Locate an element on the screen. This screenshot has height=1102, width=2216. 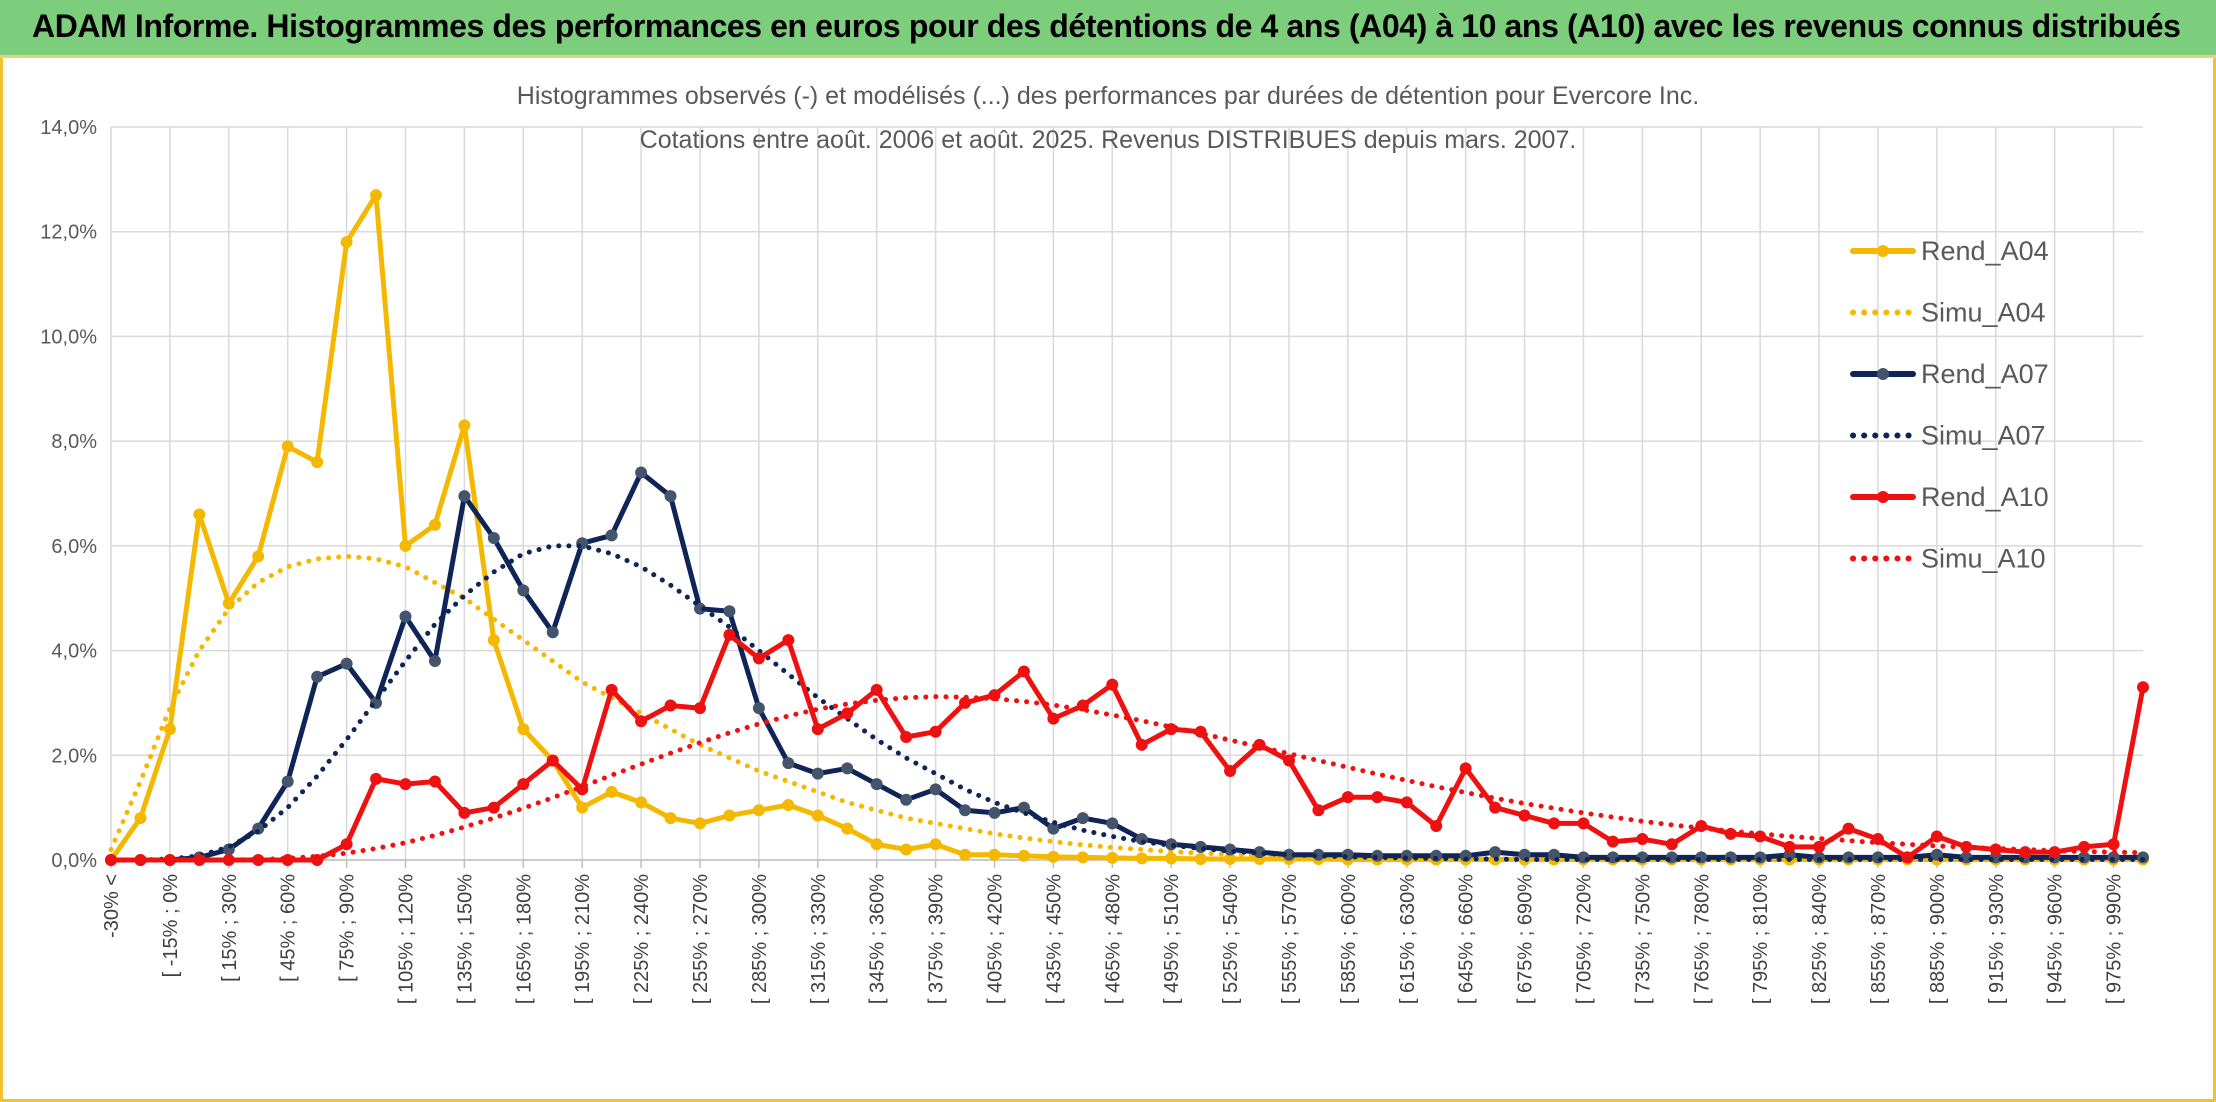
x-tick-label: [ 405% ; 420% is located at coordinates (995, 939).